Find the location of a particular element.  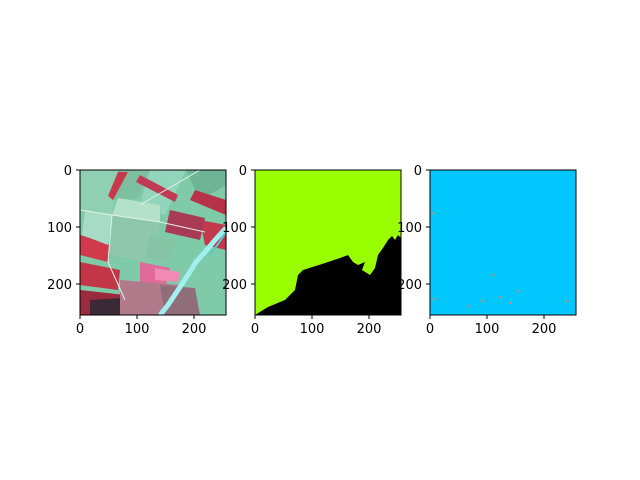

satellite-image-panel: 0 100 200 0 100 200 is located at coordinates (137, 250).